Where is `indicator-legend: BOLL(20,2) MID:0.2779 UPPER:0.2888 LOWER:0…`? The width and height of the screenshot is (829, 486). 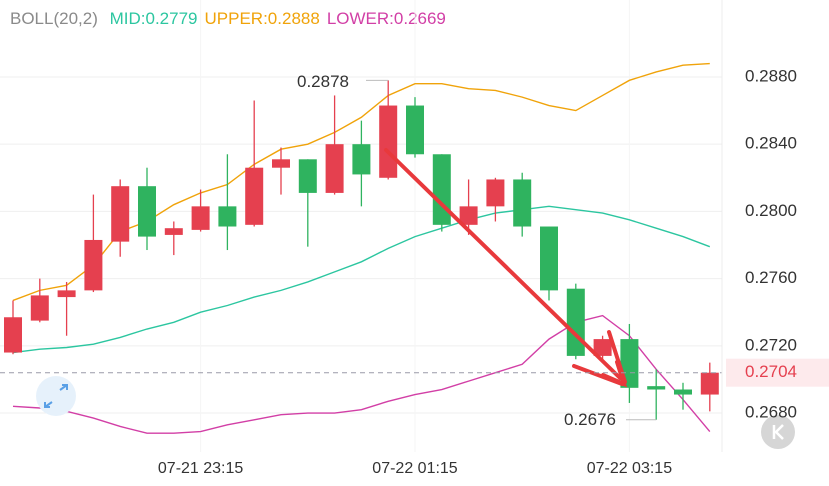 indicator-legend: BOLL(20,2) MID:0.2779 UPPER:0.2888 LOWER:0… is located at coordinates (228, 18).